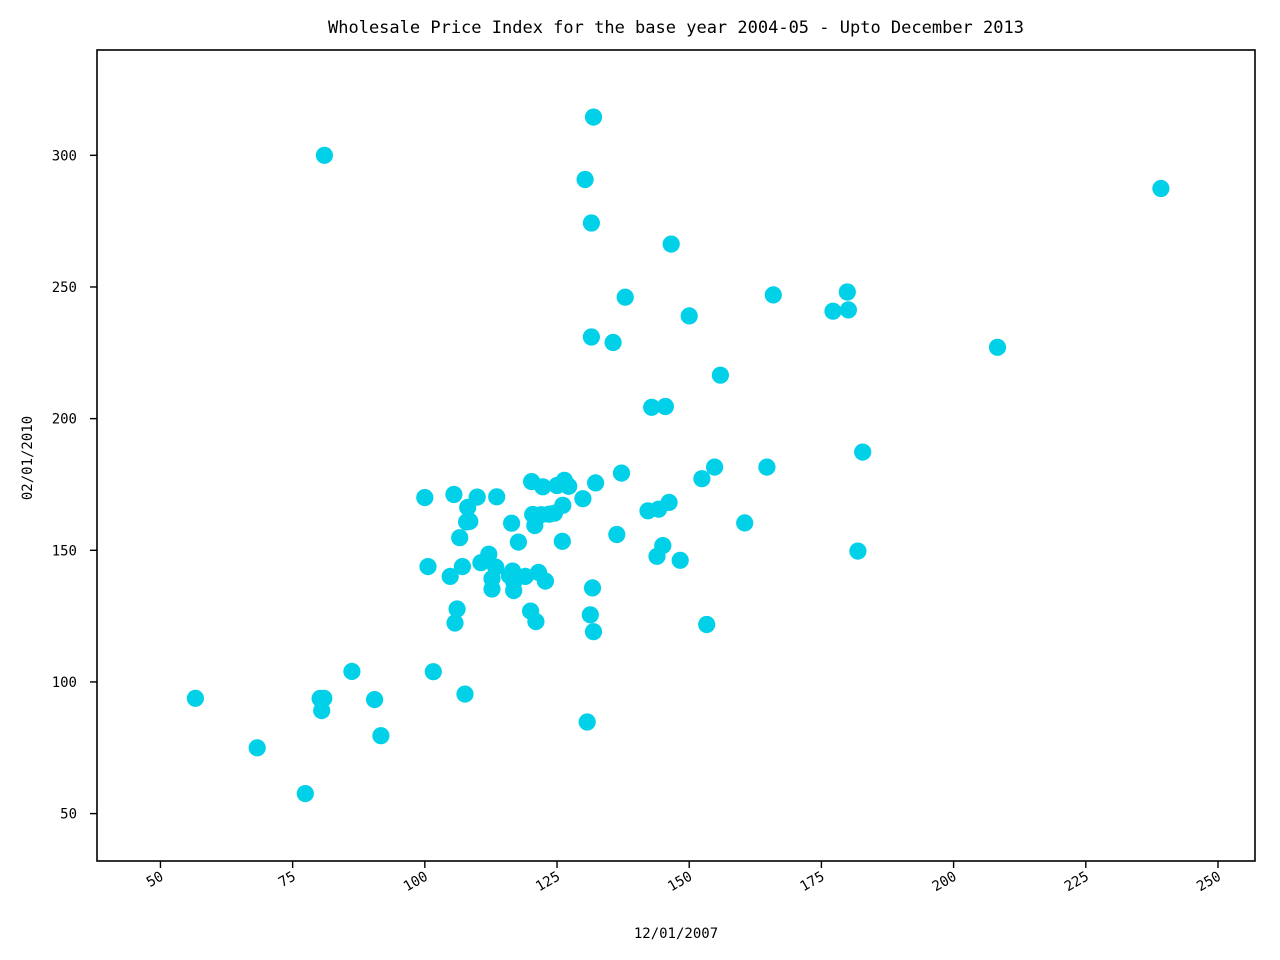 This screenshot has height=960, width=1280. What do you see at coordinates (287, 880) in the screenshot?
I see `x-tick-label: 75` at bounding box center [287, 880].